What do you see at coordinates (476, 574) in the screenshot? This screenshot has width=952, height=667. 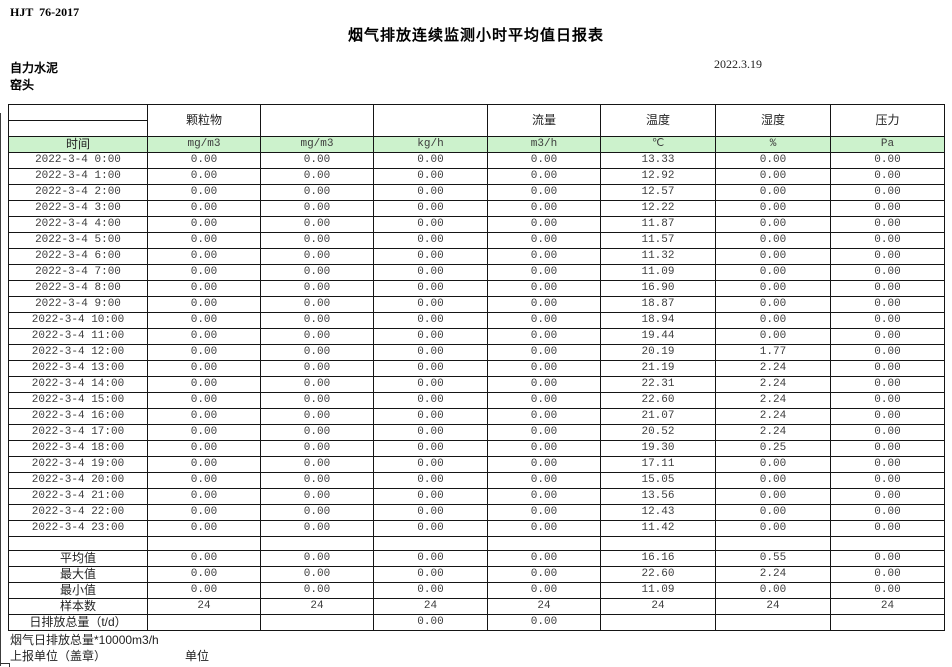 I see `summary-row: 最大值 0.00 0.00 0.00 0.00 22.60 2.24 0.00` at bounding box center [476, 574].